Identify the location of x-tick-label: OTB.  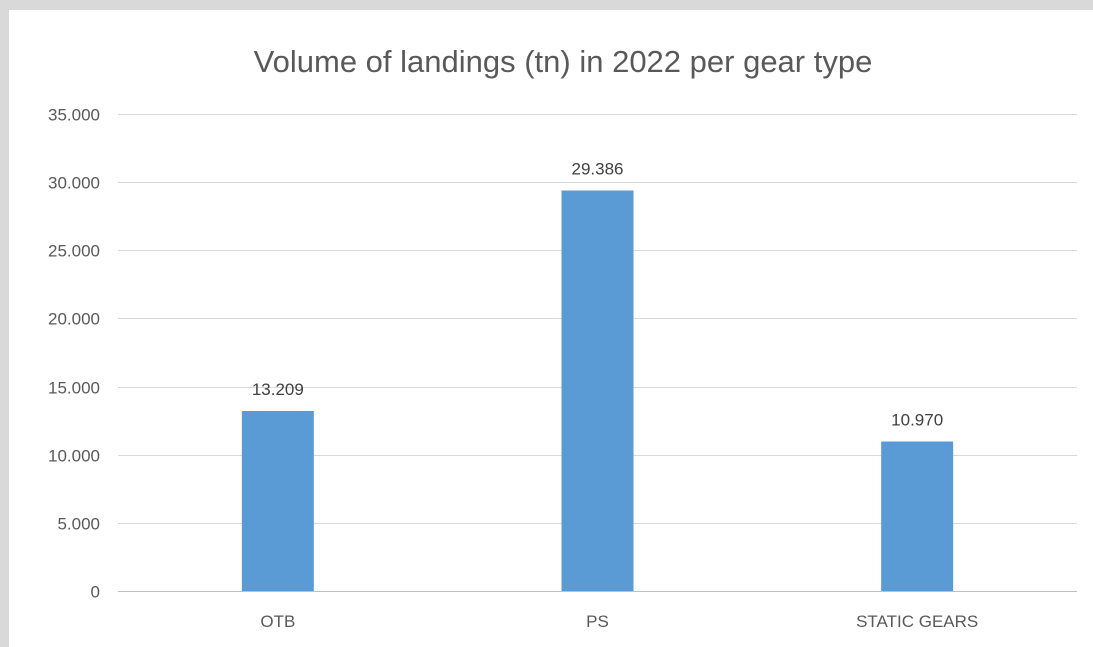
(277, 621).